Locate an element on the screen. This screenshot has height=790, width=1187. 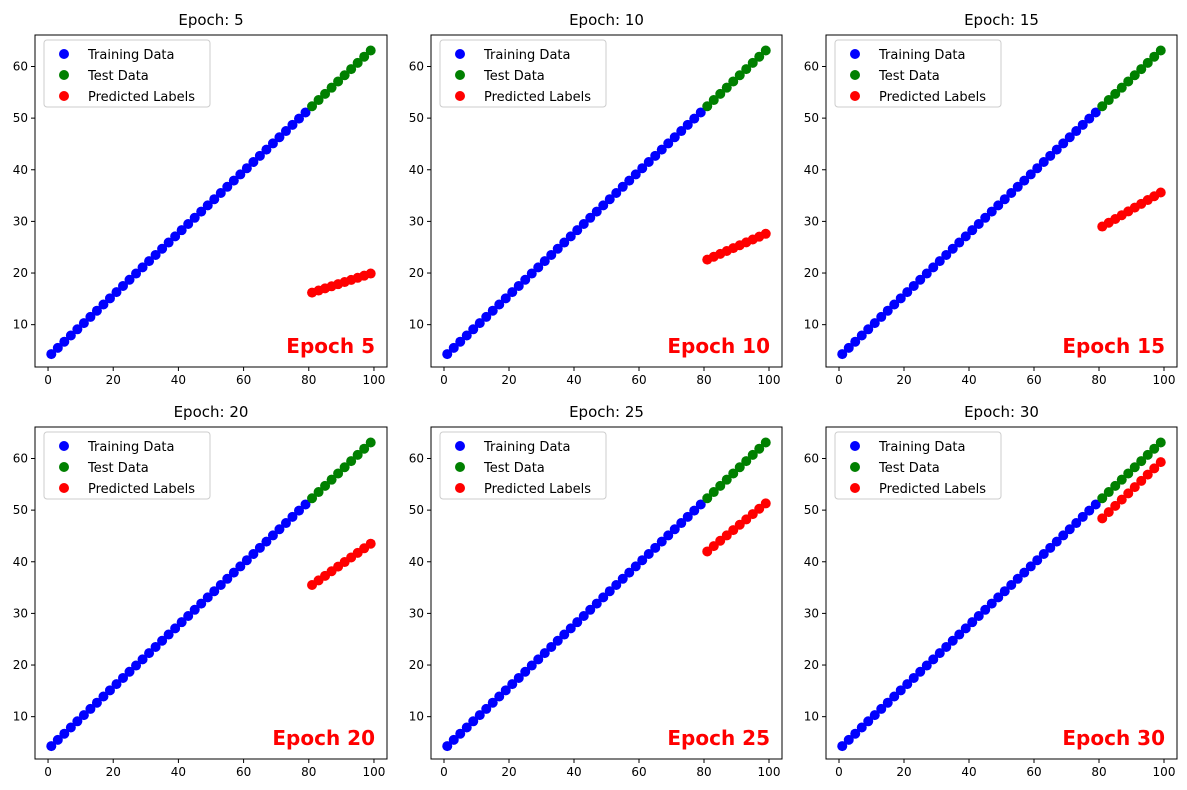
x-tick-label: 0 is located at coordinates (839, 772).